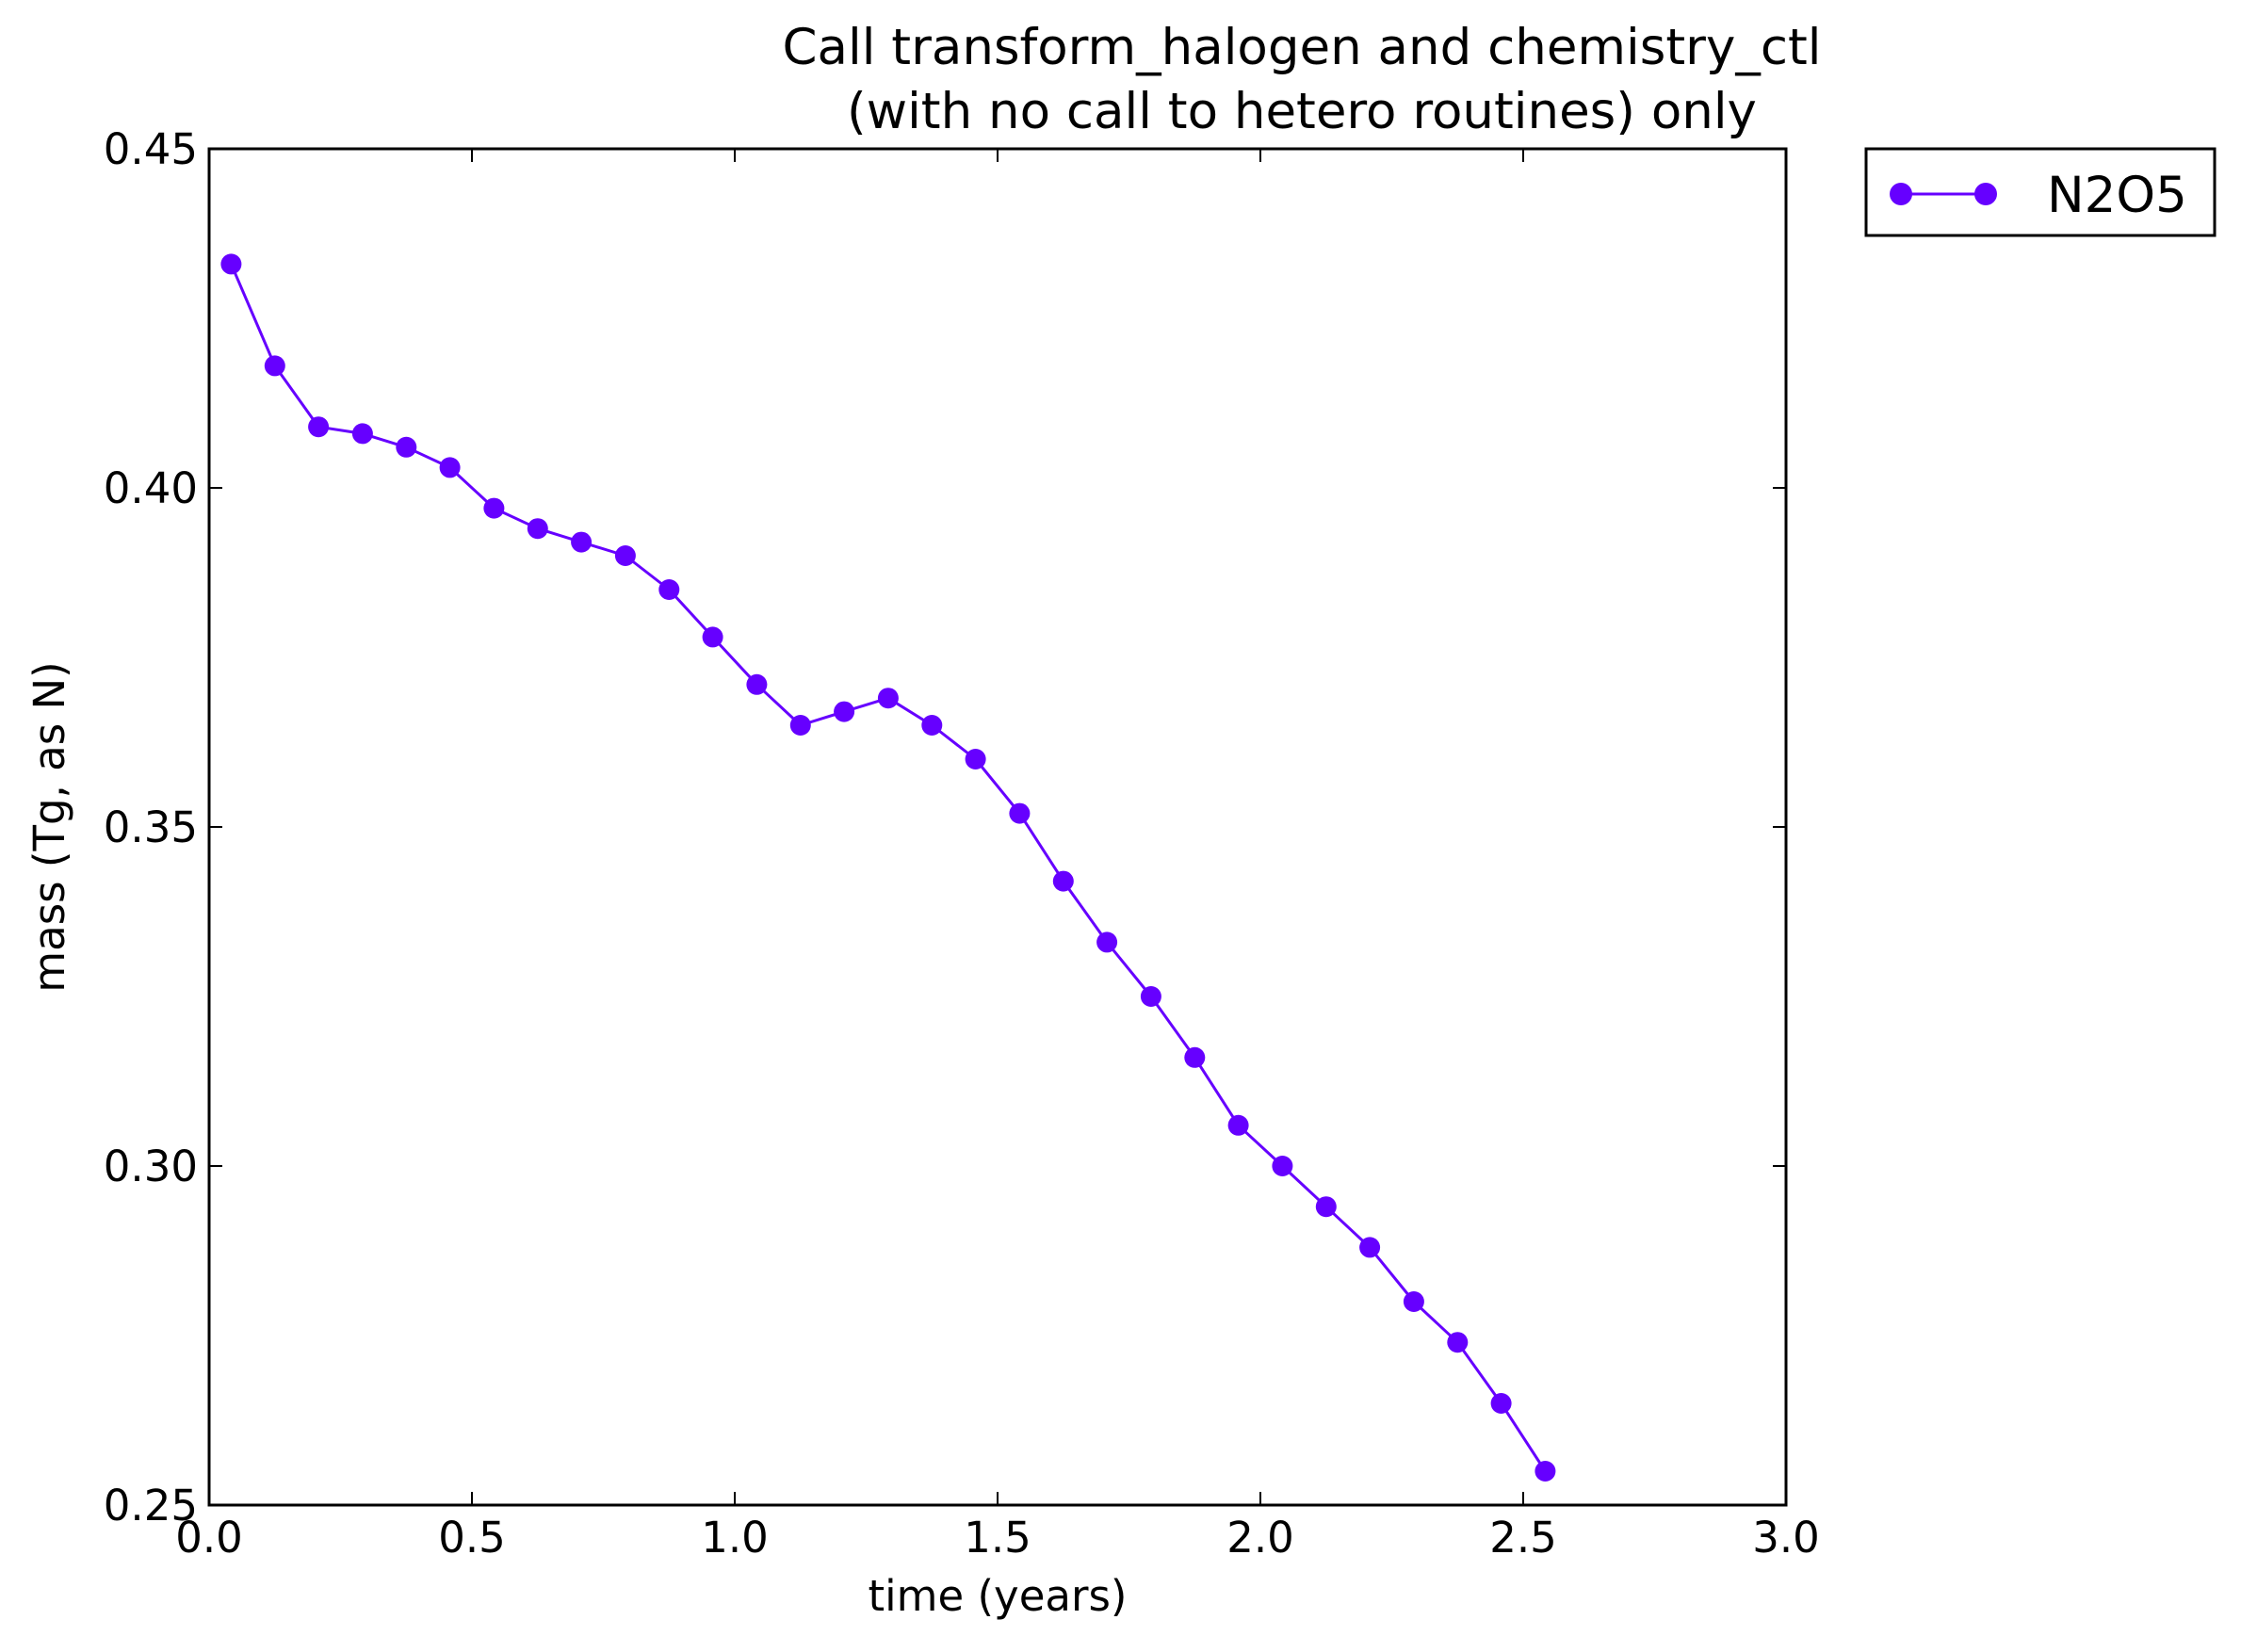 Image resolution: width=2241 pixels, height=1652 pixels. What do you see at coordinates (151, 827) in the screenshot?
I see `y-tick-label: 0.35` at bounding box center [151, 827].